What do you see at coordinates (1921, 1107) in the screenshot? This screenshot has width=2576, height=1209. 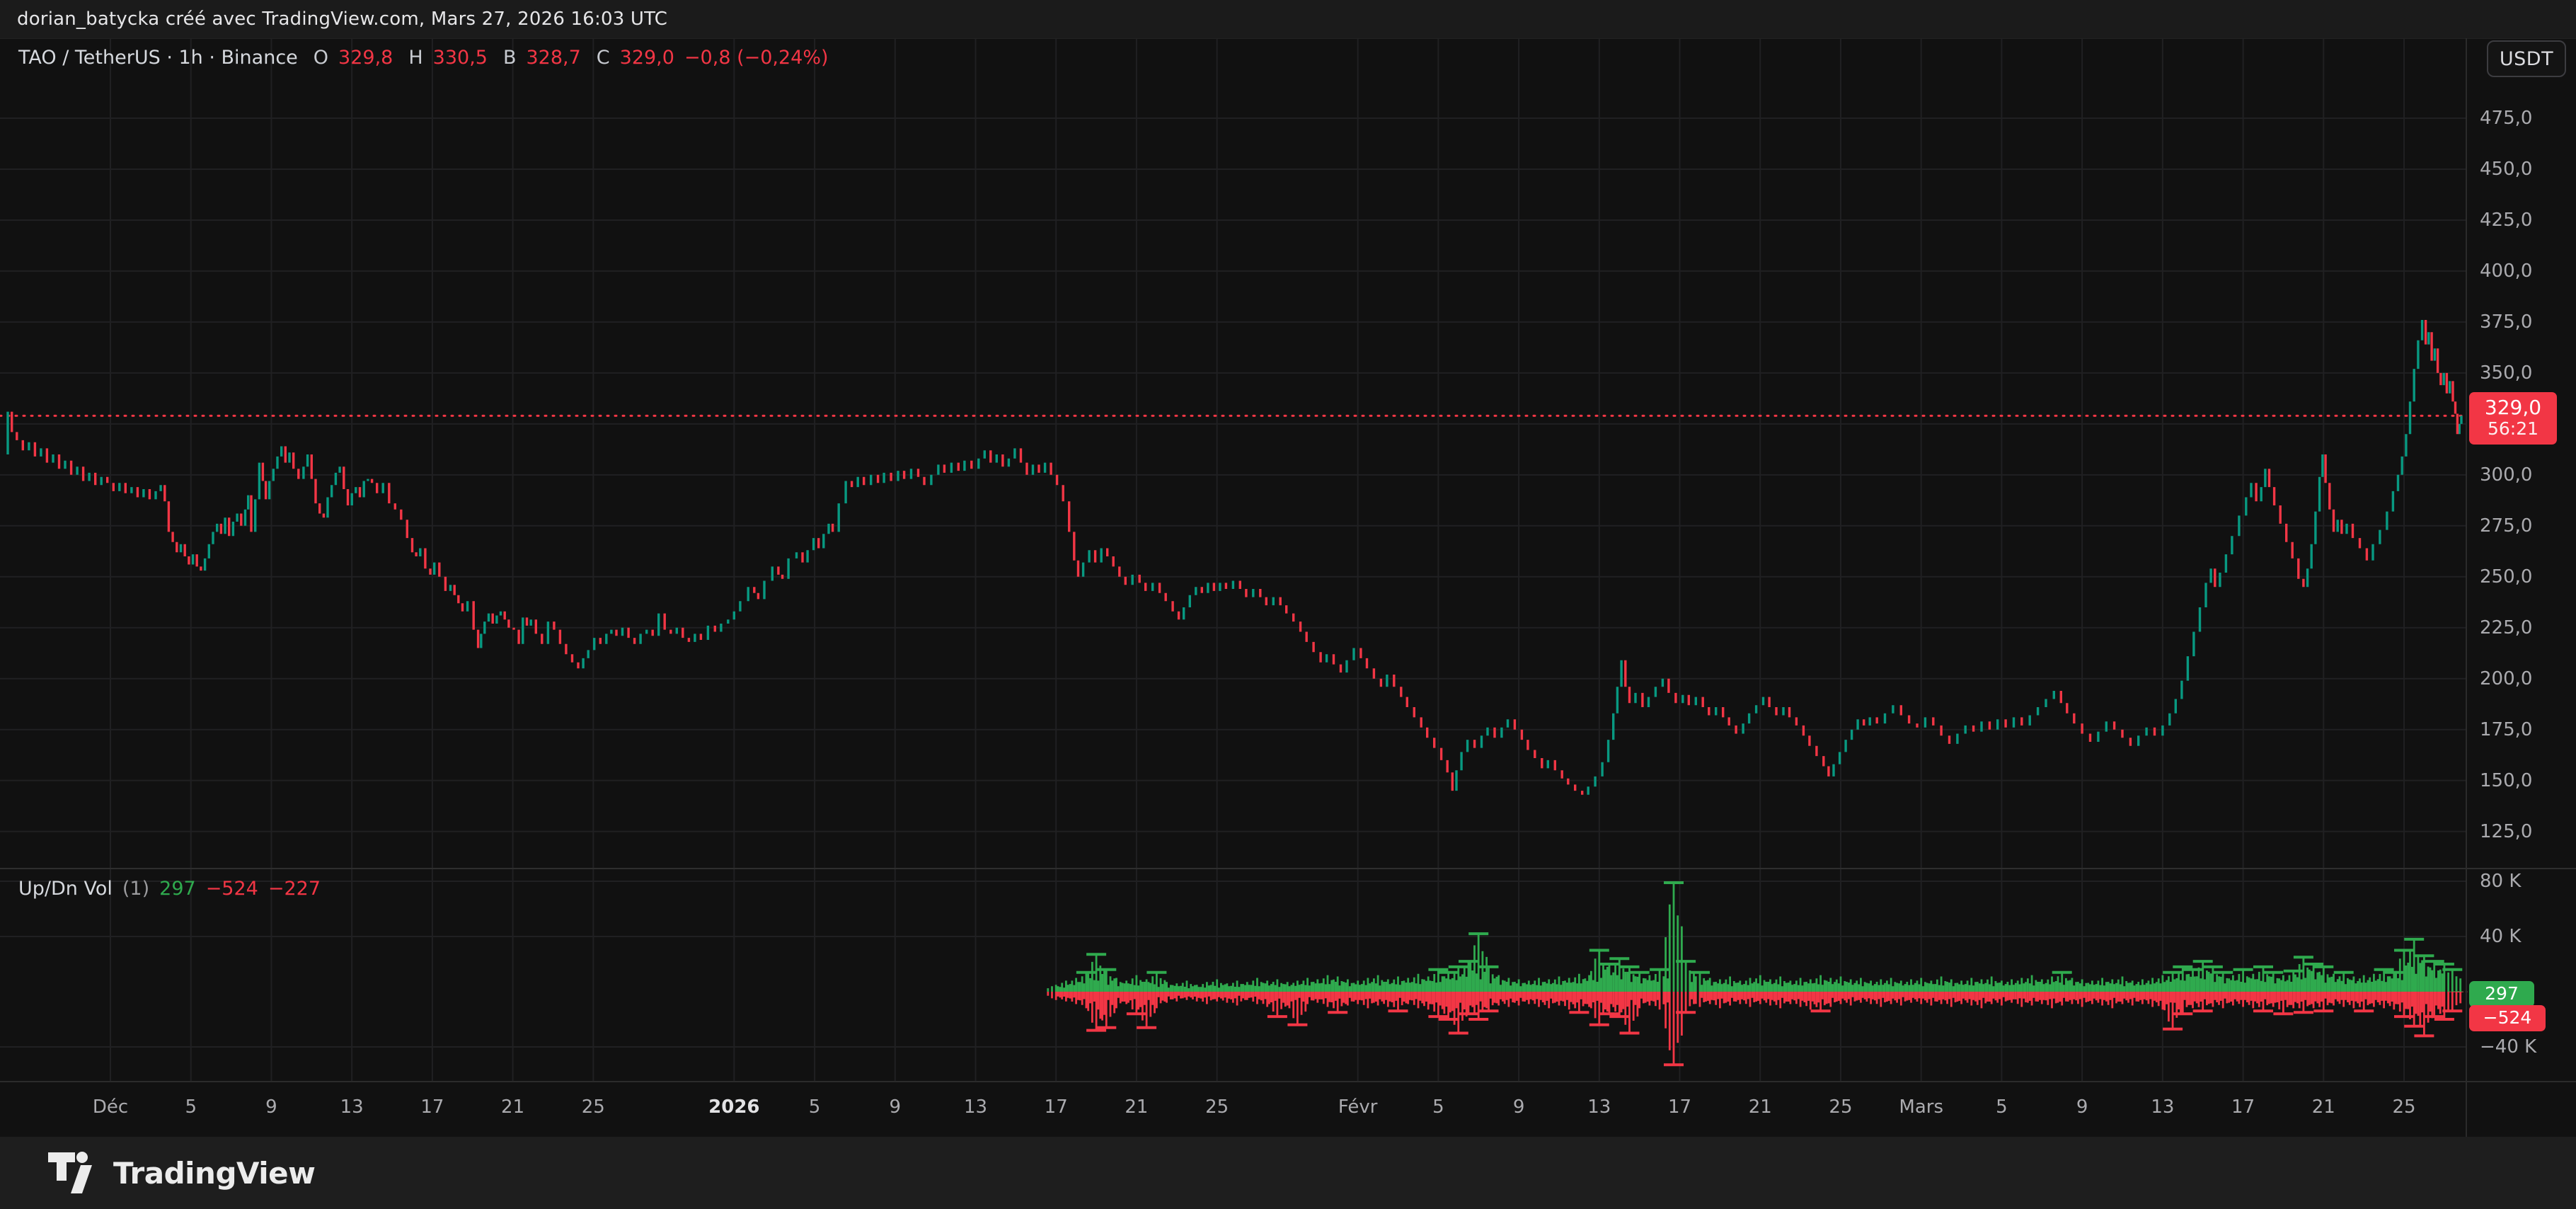 I see `time-axis-label: Mars` at bounding box center [1921, 1107].